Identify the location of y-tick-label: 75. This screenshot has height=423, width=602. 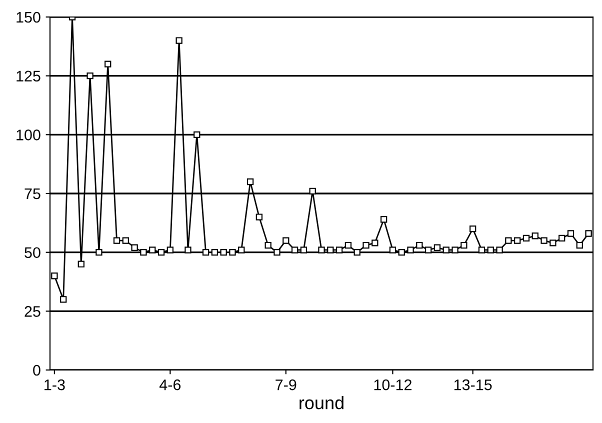
(32, 194).